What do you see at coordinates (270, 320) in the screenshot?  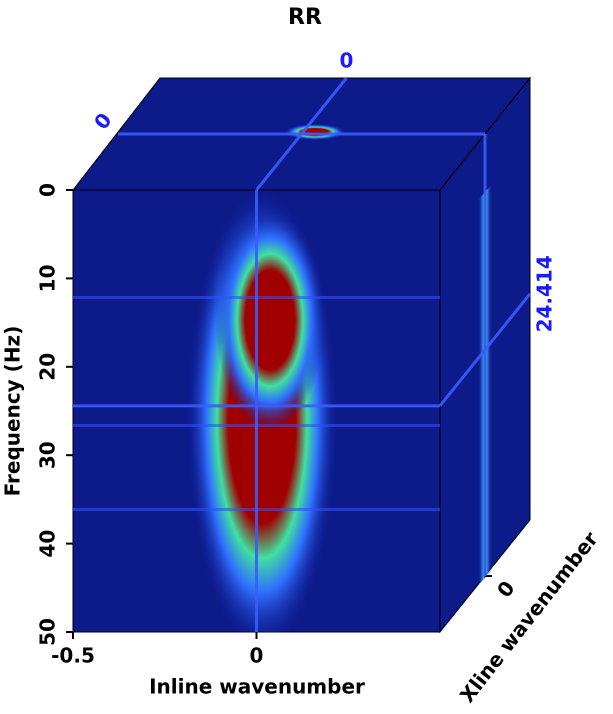 I see `energy-blob` at bounding box center [270, 320].